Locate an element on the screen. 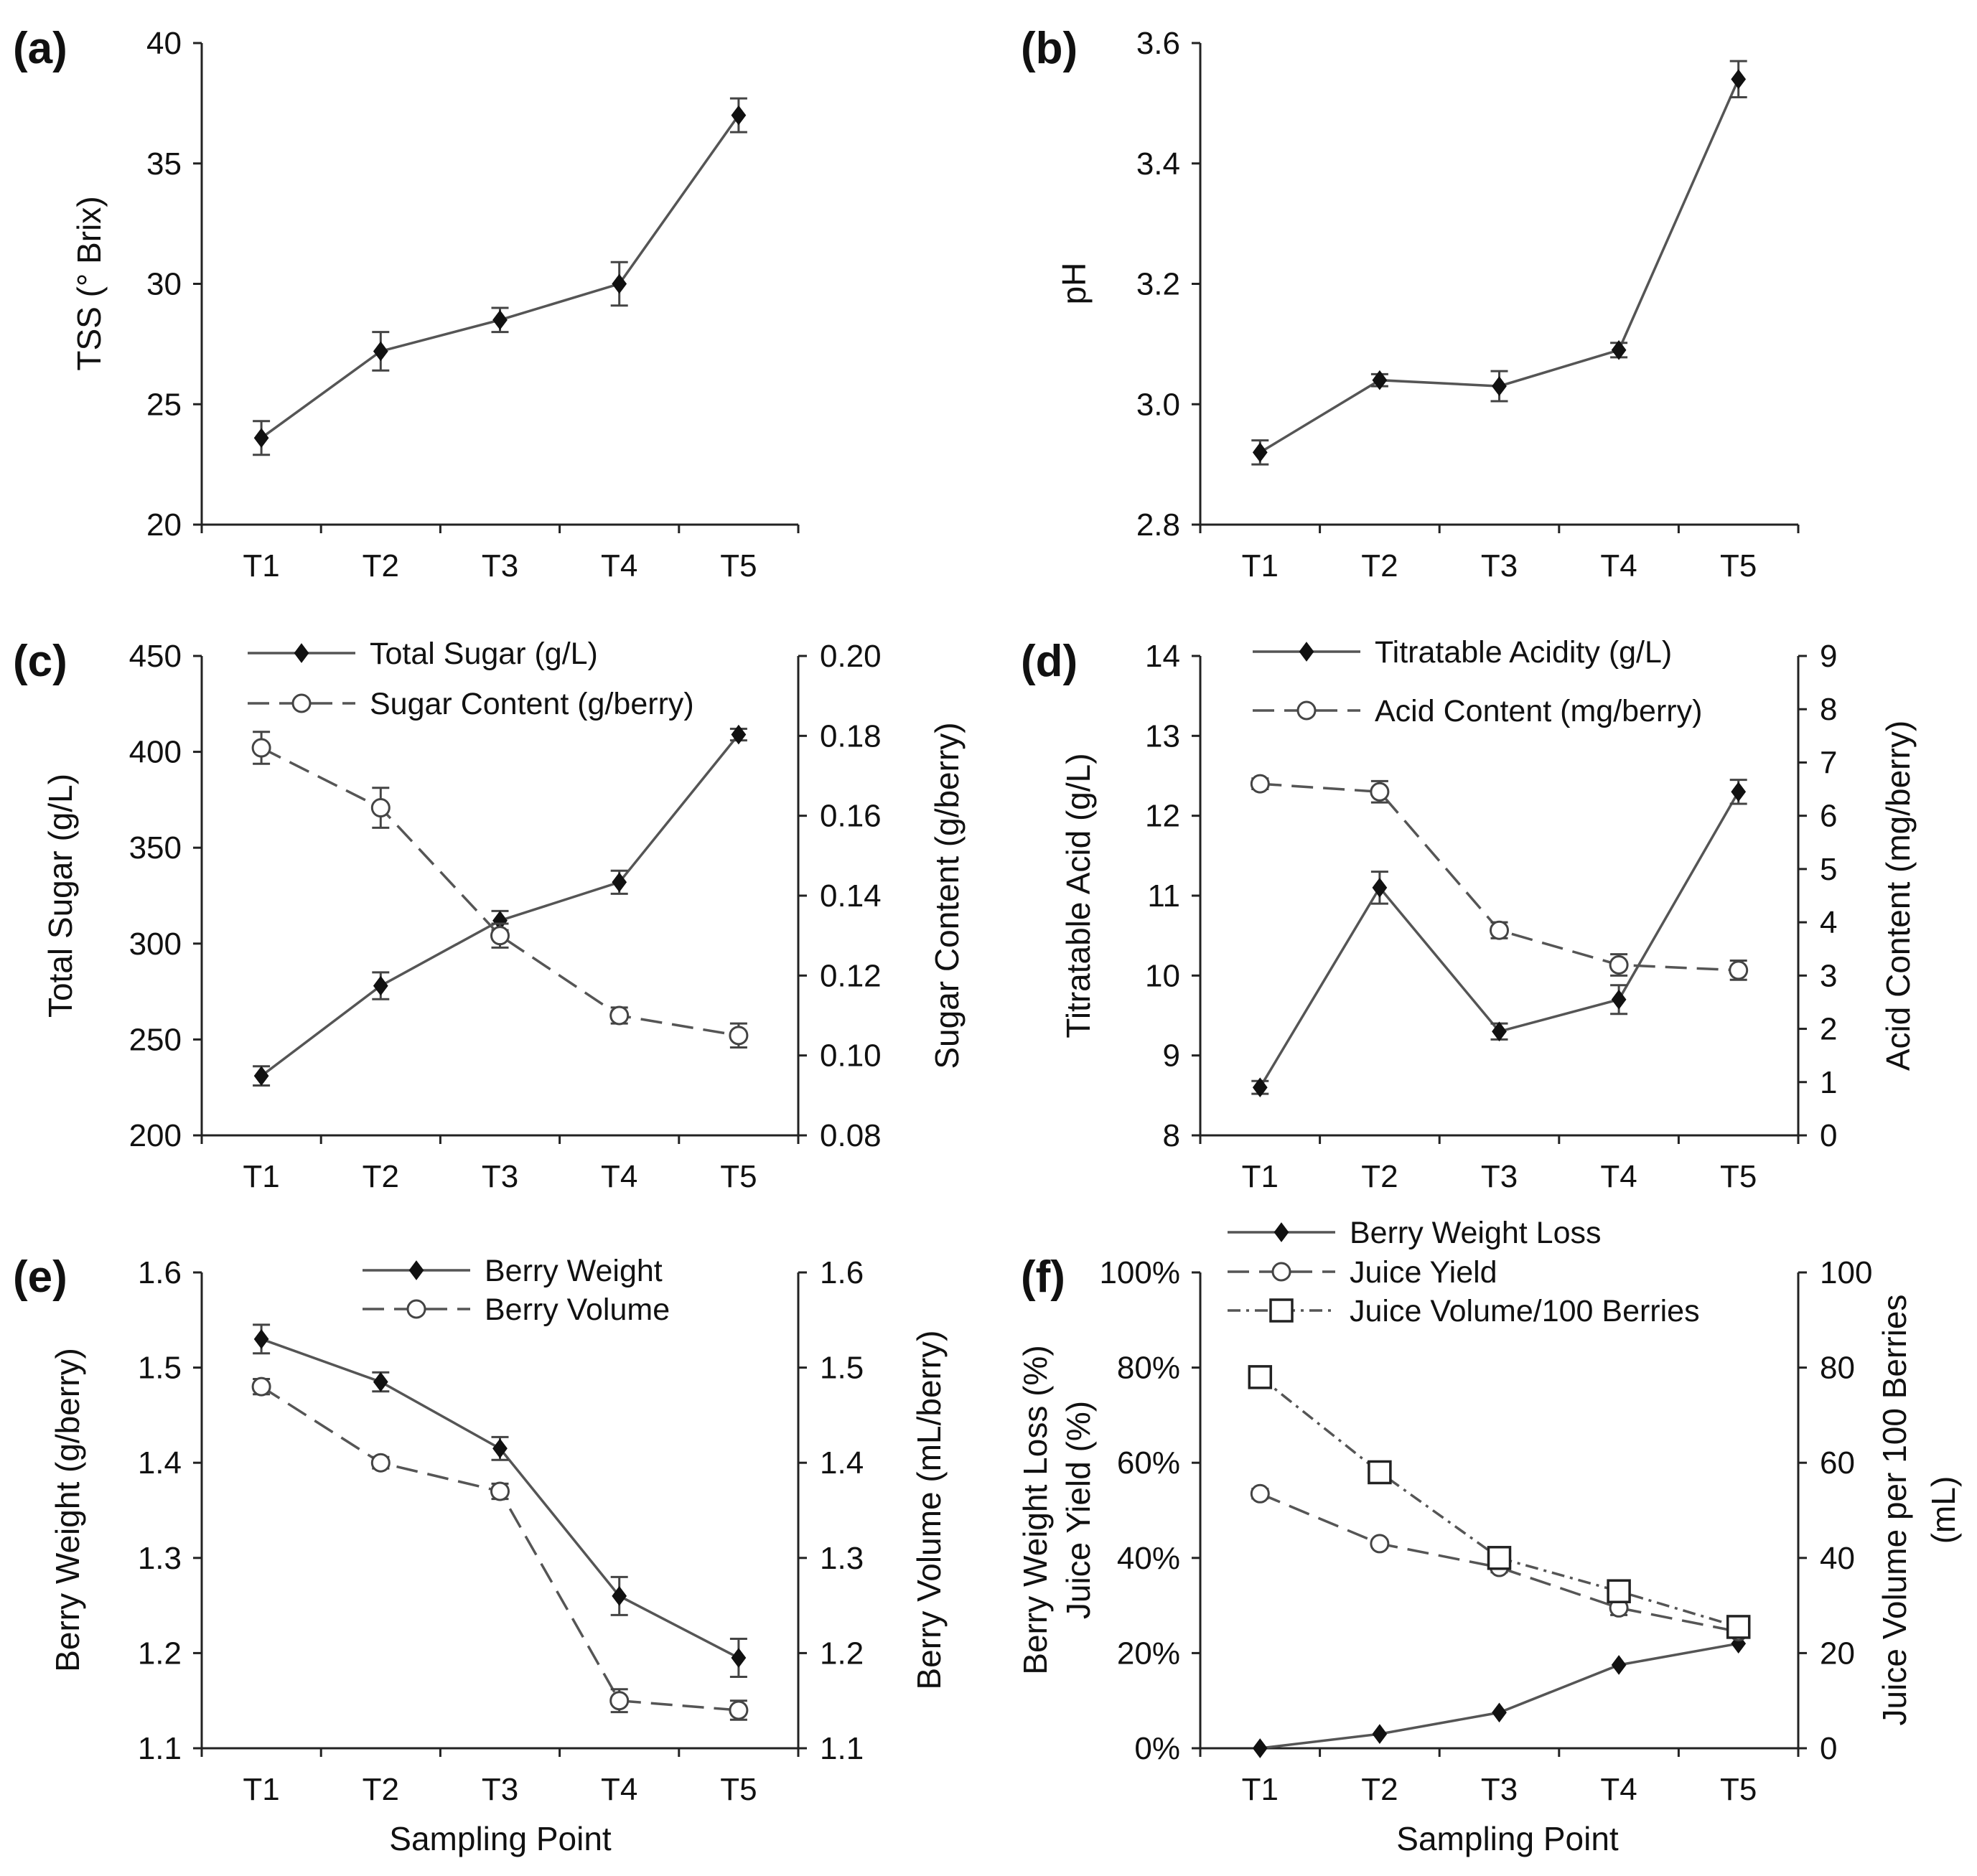 This screenshot has width=1977, height=1876. legend-label: Titratable Acidity (g/L) is located at coordinates (1524, 652).